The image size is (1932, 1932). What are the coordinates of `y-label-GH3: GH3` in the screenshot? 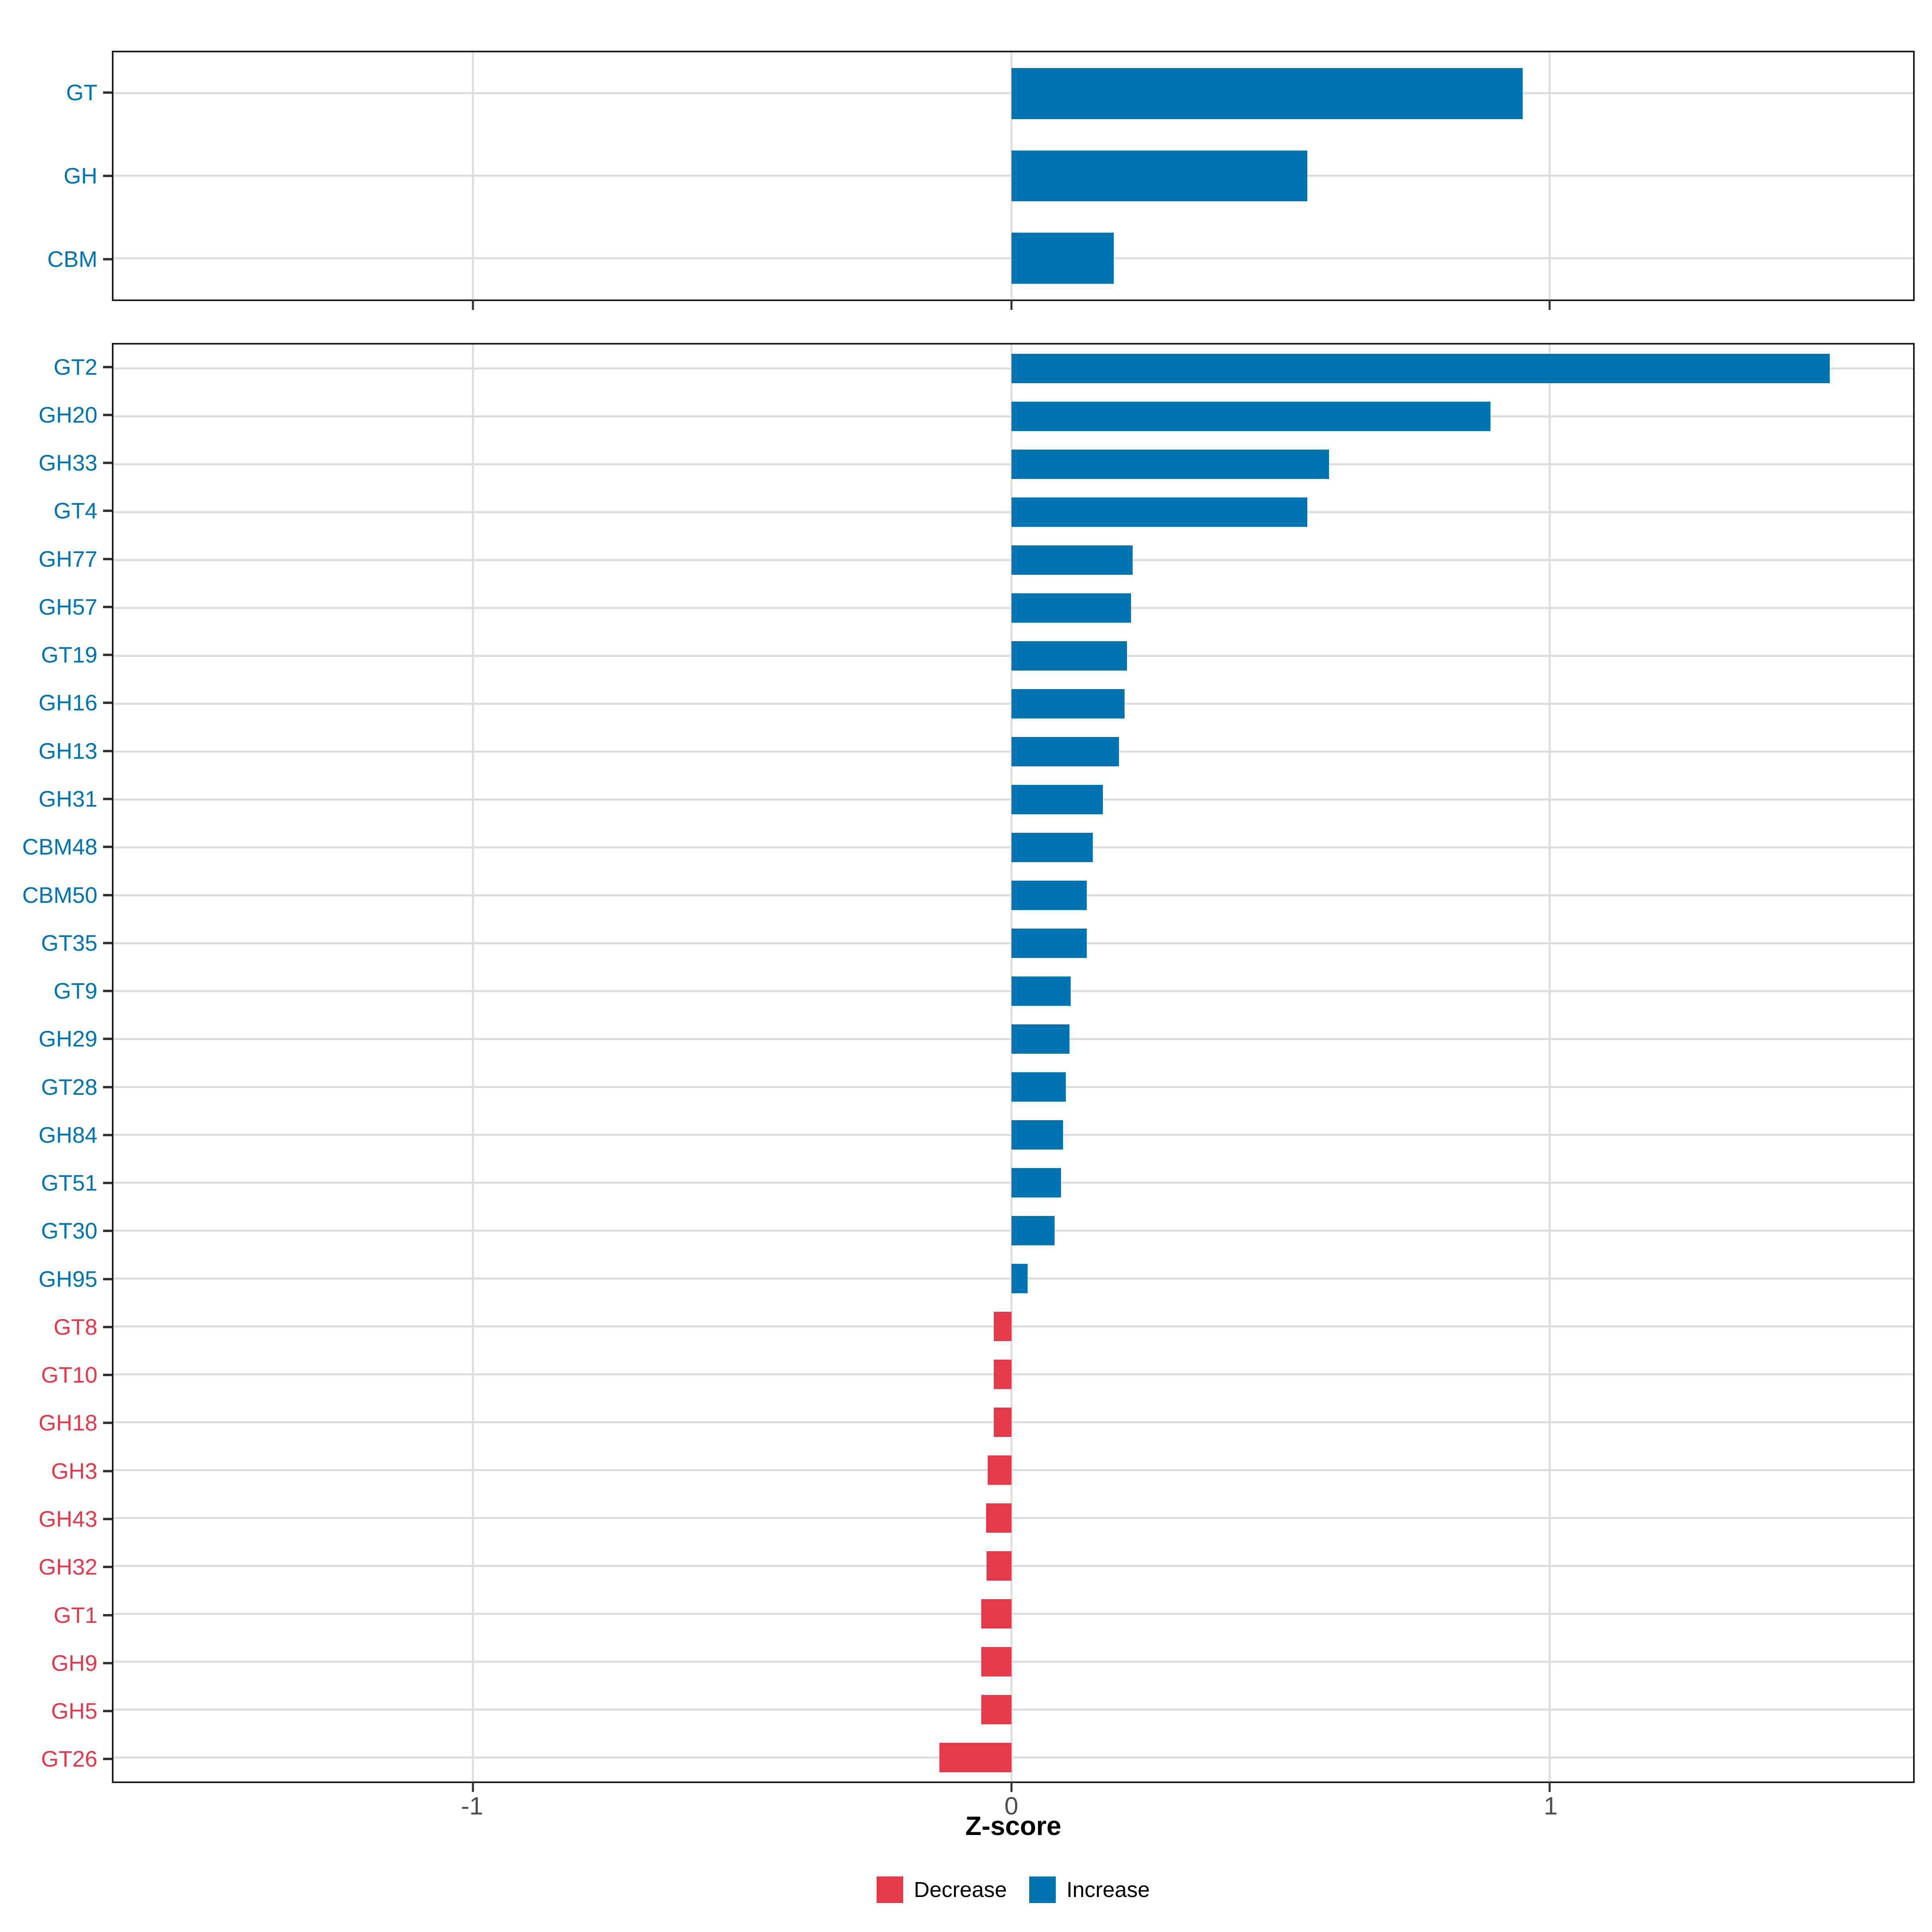 It's located at (74, 1471).